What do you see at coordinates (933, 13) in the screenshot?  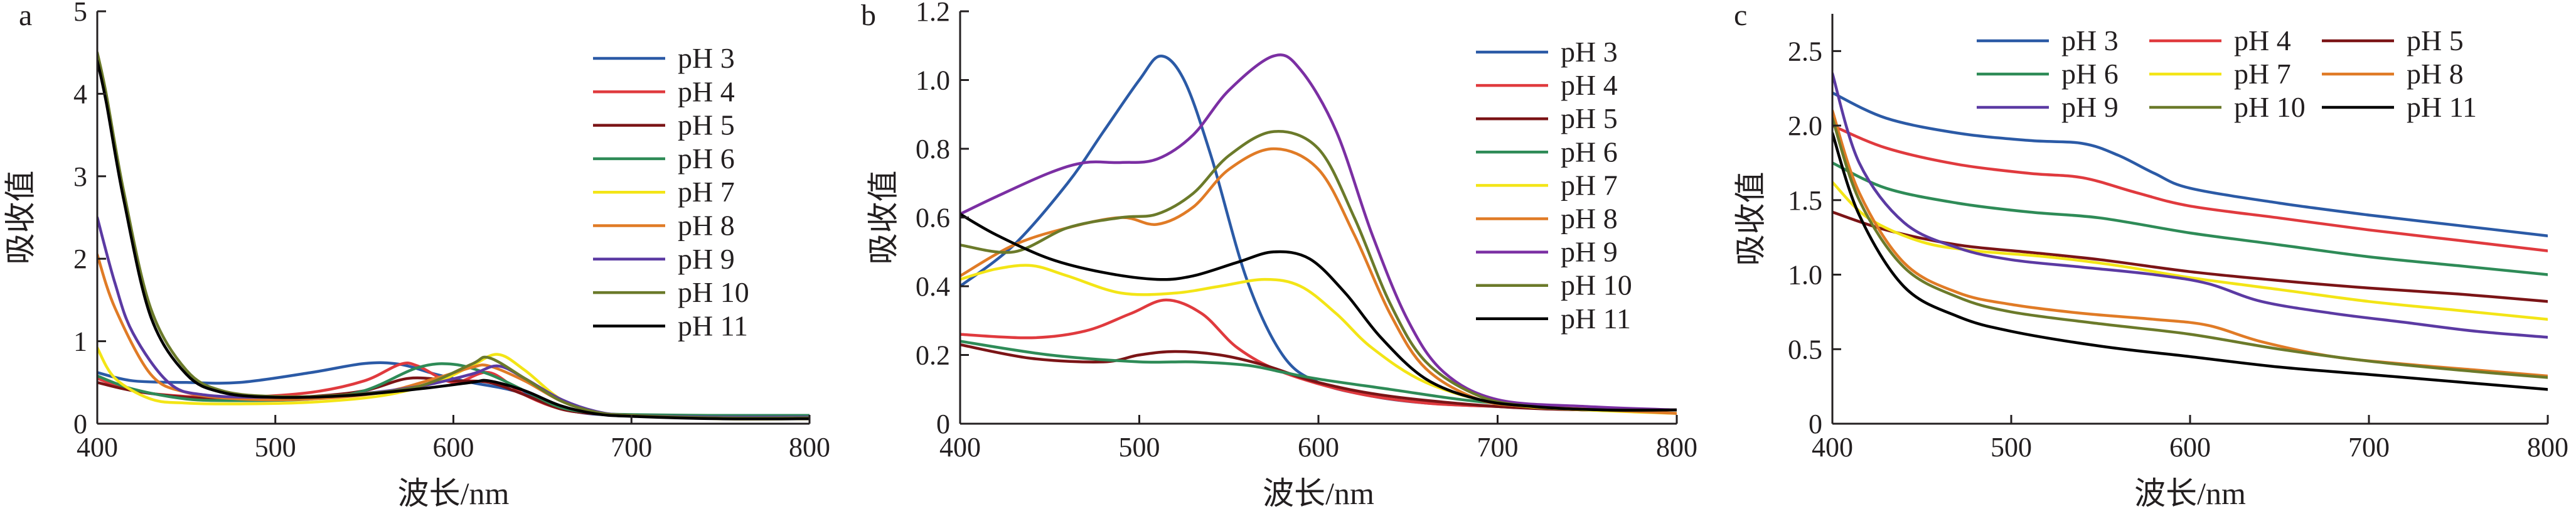 I see `y-tick-label: 1.2` at bounding box center [933, 13].